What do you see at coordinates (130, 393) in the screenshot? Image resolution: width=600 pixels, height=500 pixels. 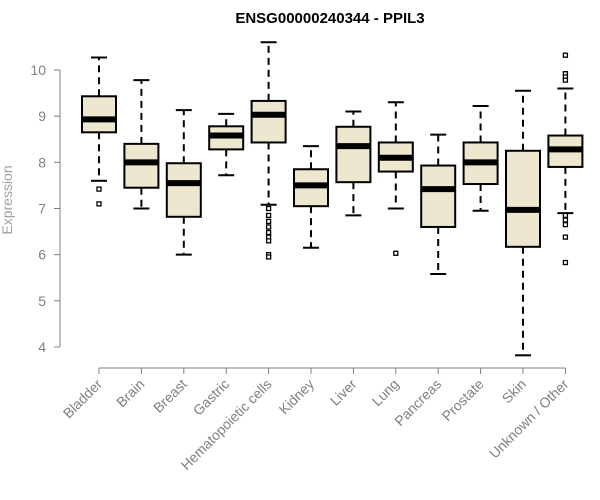 I see `x-tick-label: Brain` at bounding box center [130, 393].